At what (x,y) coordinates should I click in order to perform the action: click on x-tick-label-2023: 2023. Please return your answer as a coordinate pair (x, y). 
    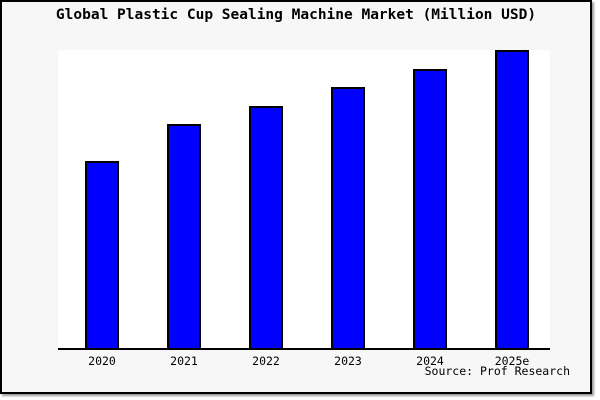
    Looking at the image, I should click on (348, 361).